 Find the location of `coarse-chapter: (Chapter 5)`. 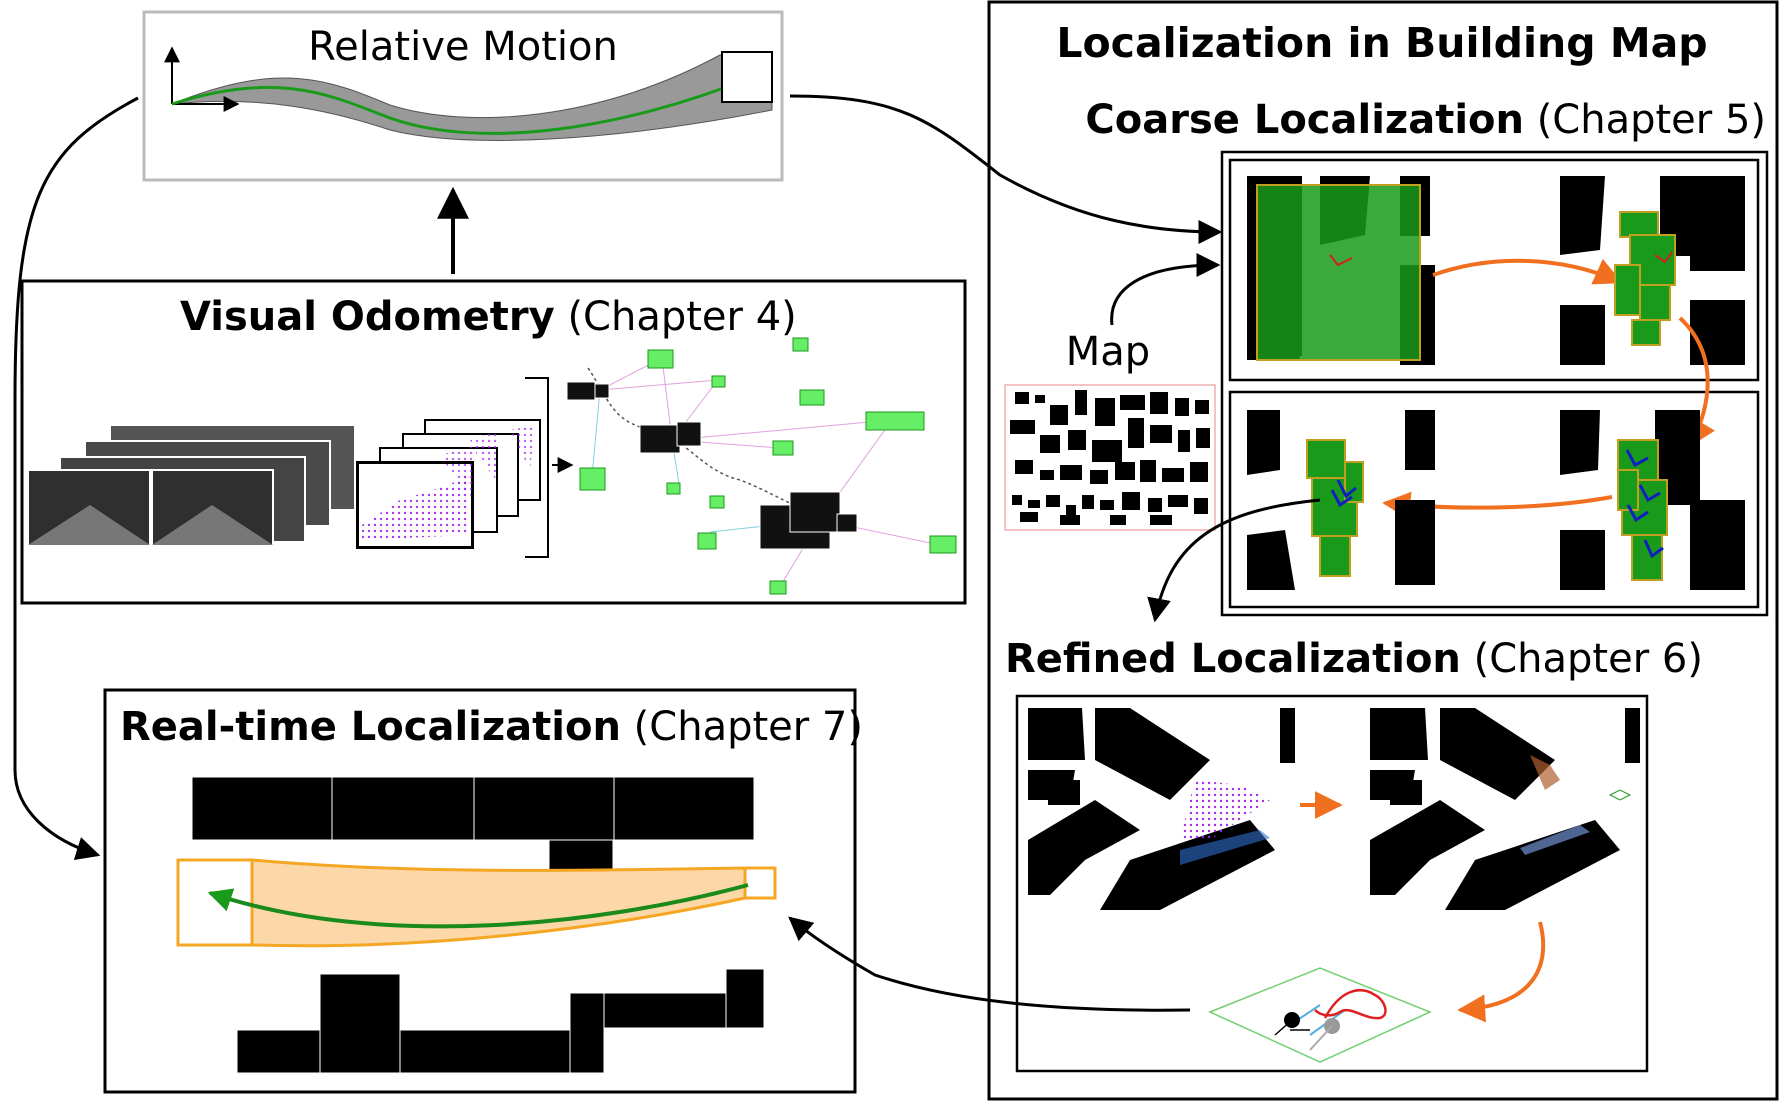

coarse-chapter: (Chapter 5) is located at coordinates (1645, 120).